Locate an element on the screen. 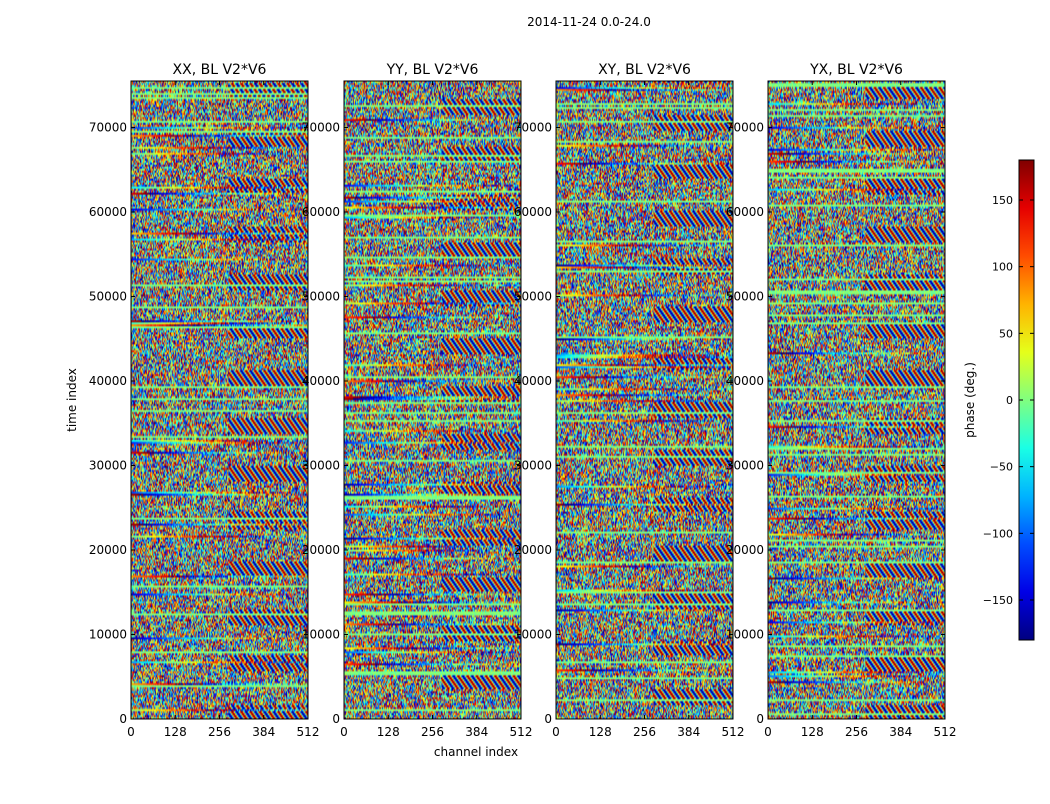 This screenshot has width=1050, height=804. colorbar-tick-label: 100 is located at coordinates (1002, 267).